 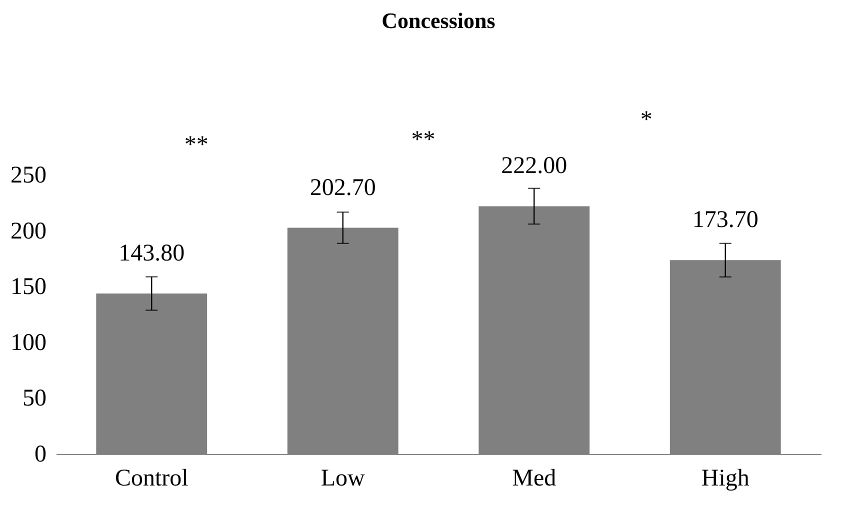 I want to click on data-label: 173.70, so click(x=725, y=220).